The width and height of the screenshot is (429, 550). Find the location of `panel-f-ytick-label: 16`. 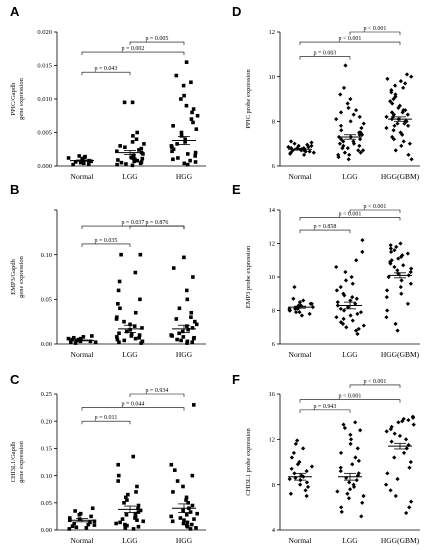

panel-f-ytick-label: 16 is located at coordinates (272, 394).